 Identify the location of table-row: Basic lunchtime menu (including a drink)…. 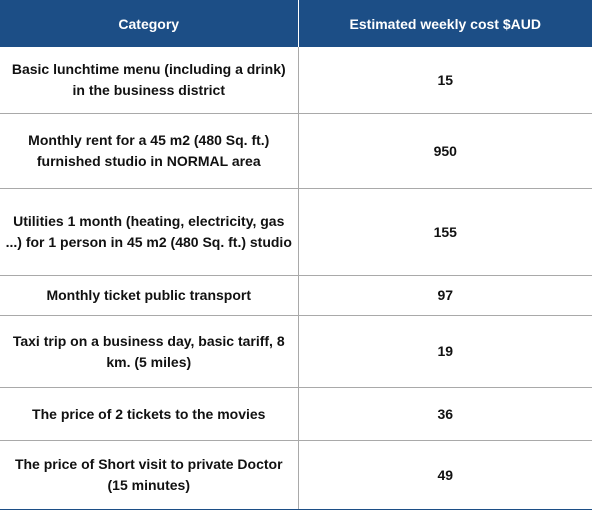
(296, 80).